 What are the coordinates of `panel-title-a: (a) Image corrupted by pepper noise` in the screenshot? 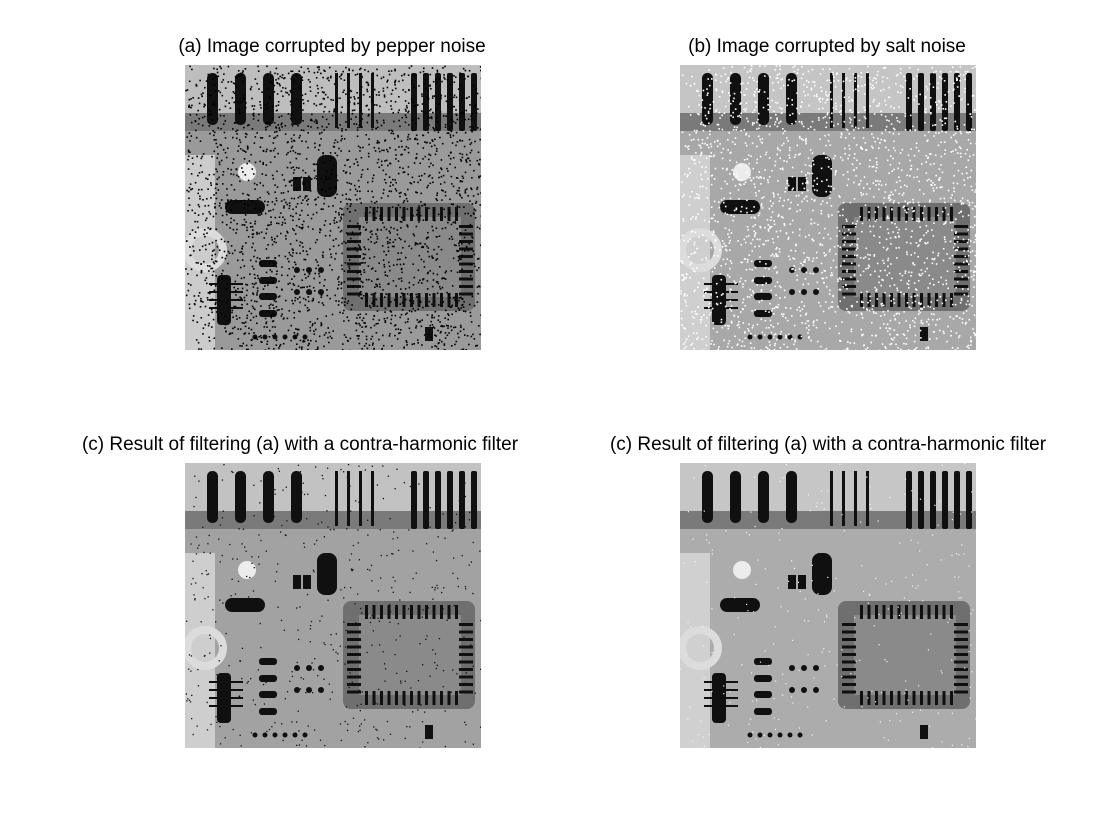 It's located at (332, 46).